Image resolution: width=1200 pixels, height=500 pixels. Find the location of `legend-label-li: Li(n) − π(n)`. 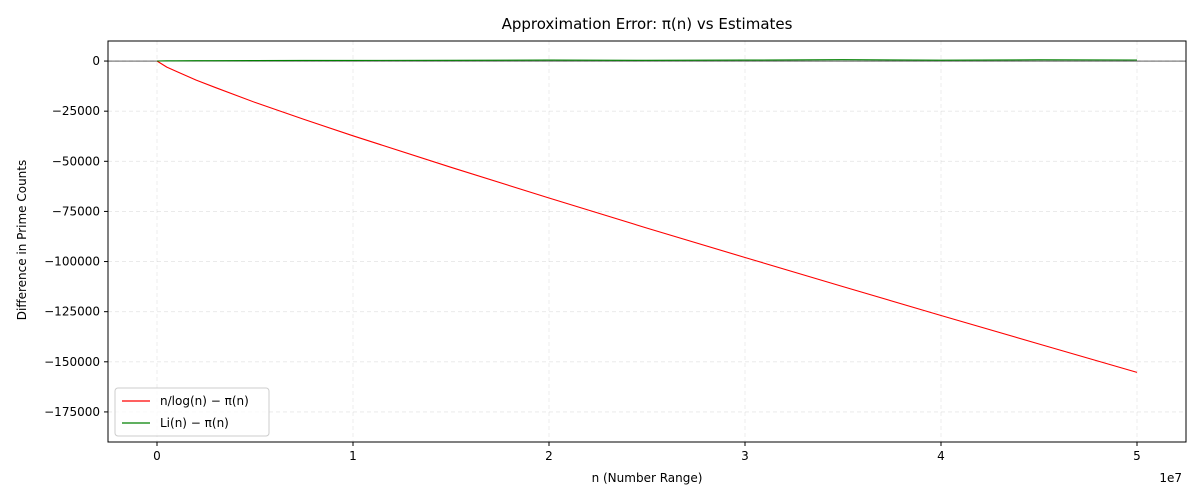

legend-label-li: Li(n) − π(n) is located at coordinates (194, 423).